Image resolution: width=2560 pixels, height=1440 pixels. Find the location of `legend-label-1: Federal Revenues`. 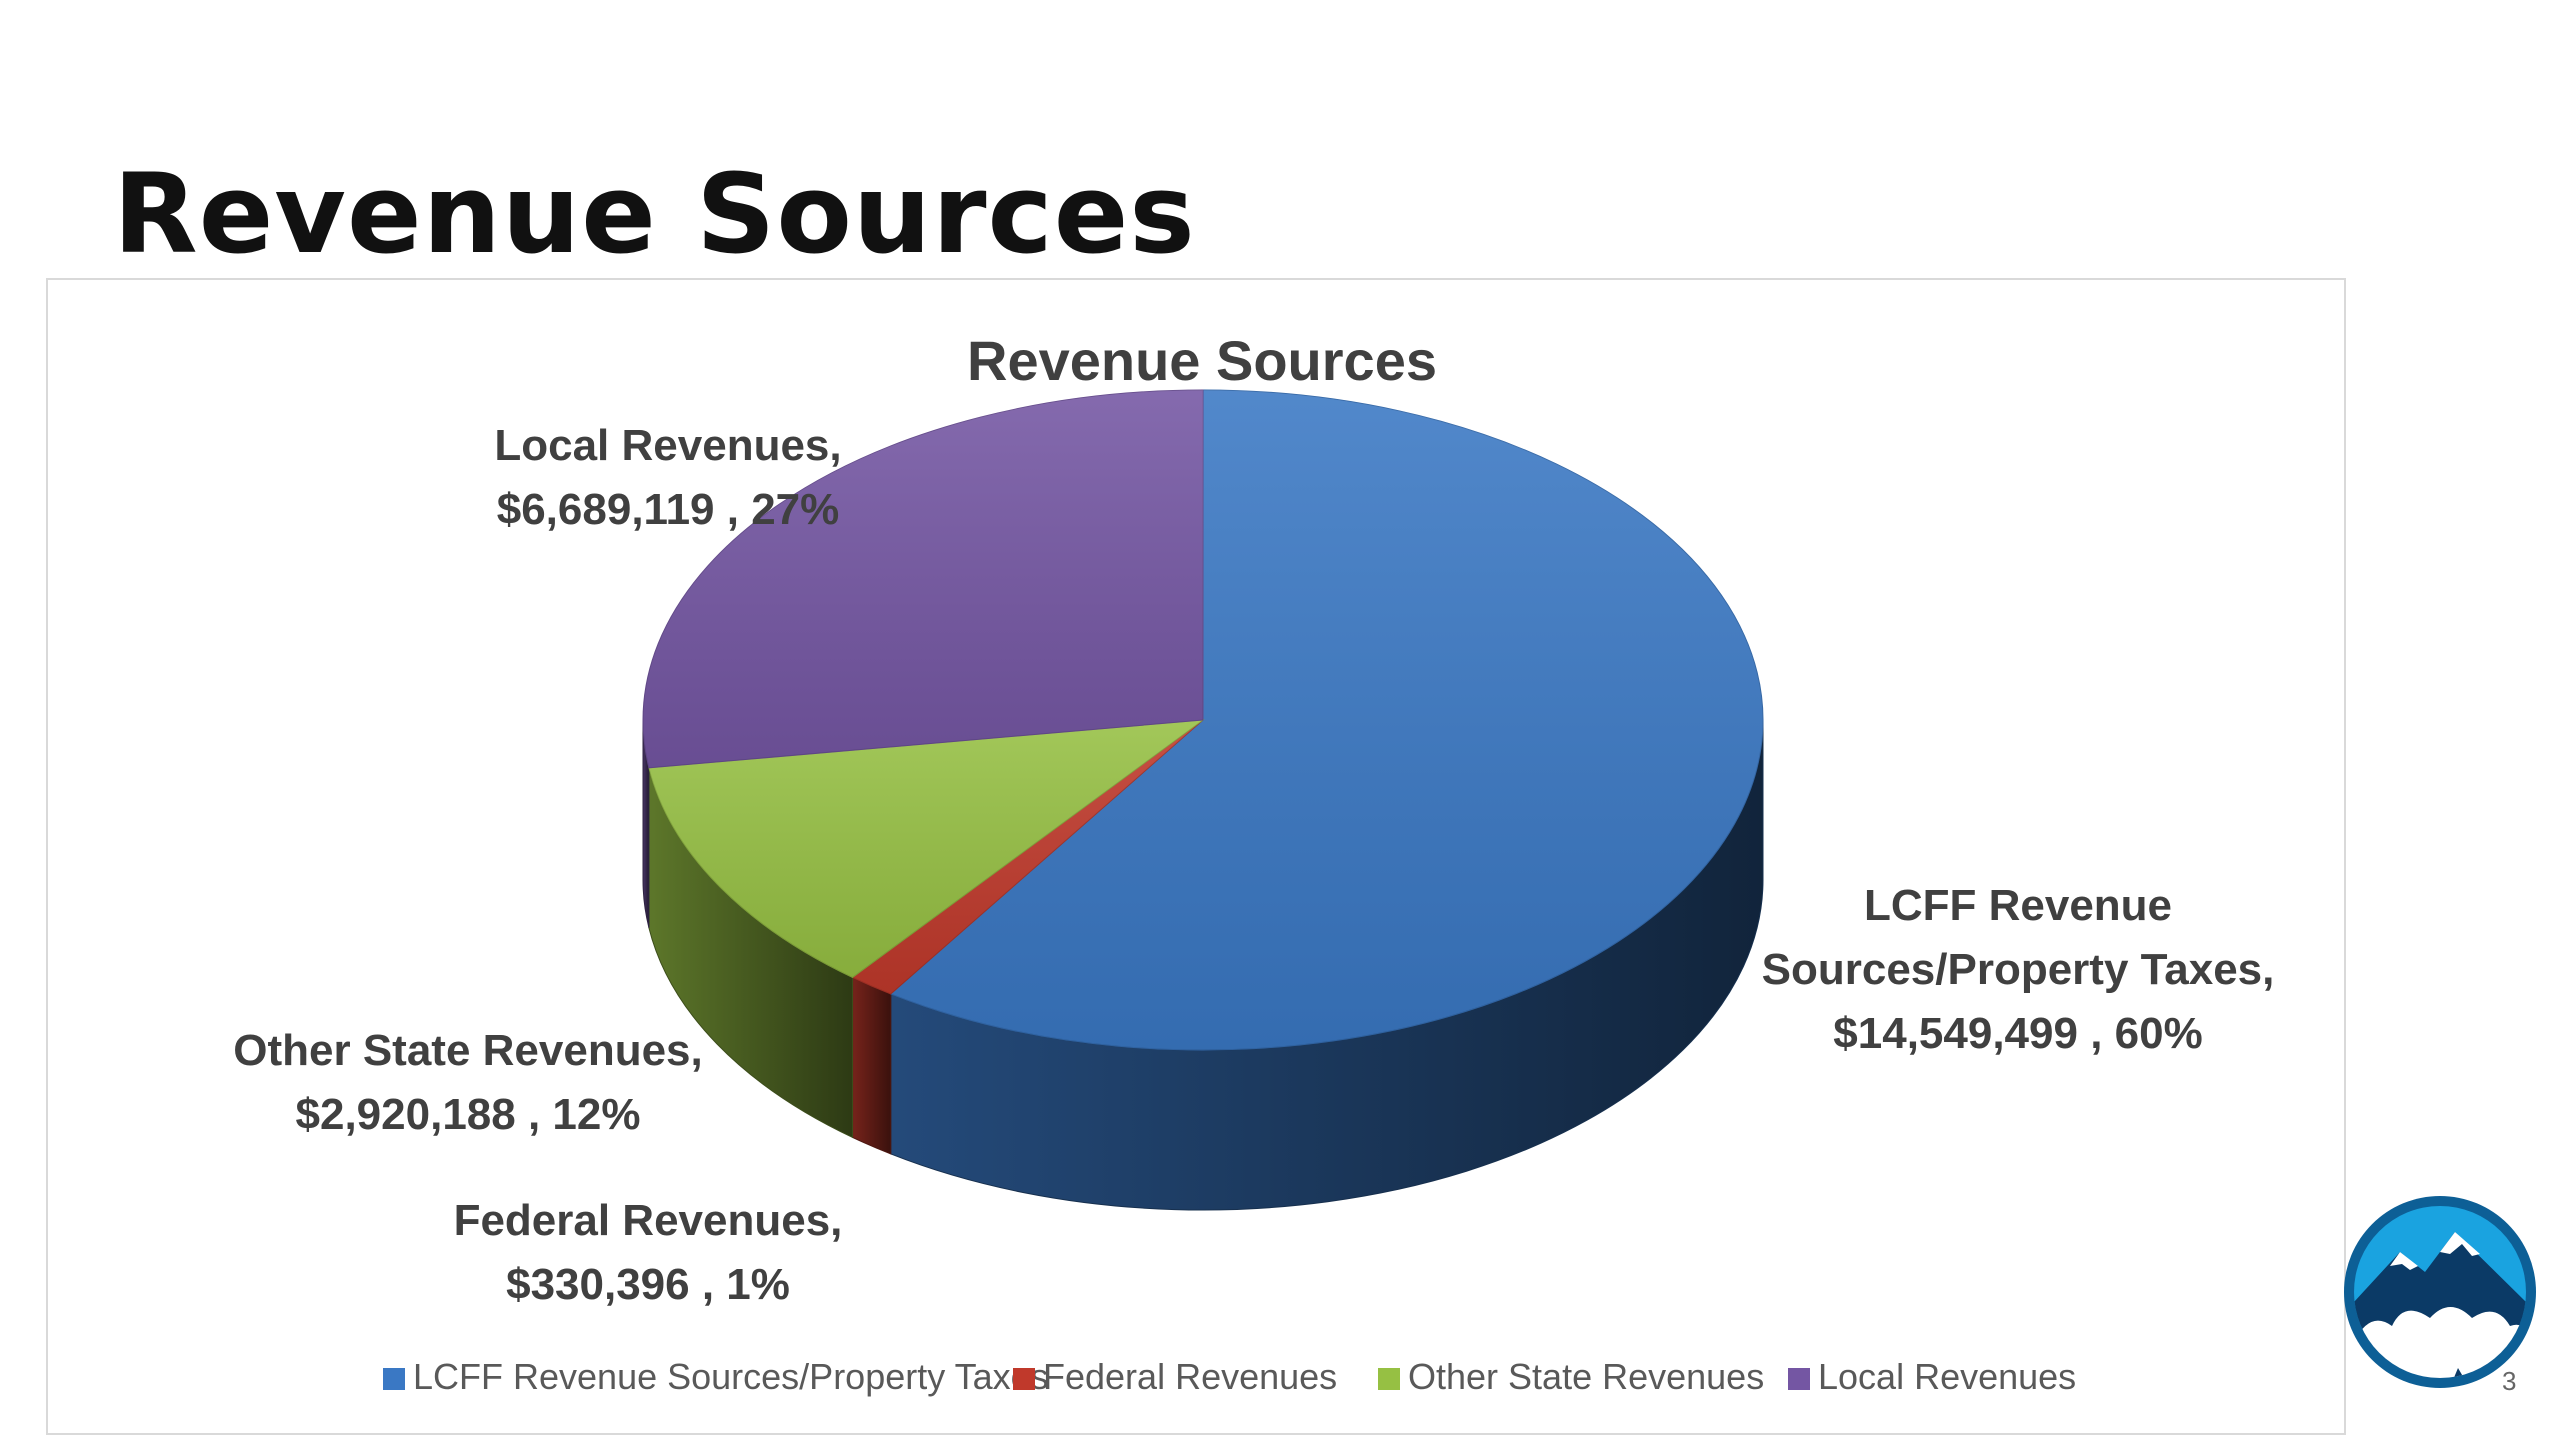

legend-label-1: Federal Revenues is located at coordinates (1190, 1376).